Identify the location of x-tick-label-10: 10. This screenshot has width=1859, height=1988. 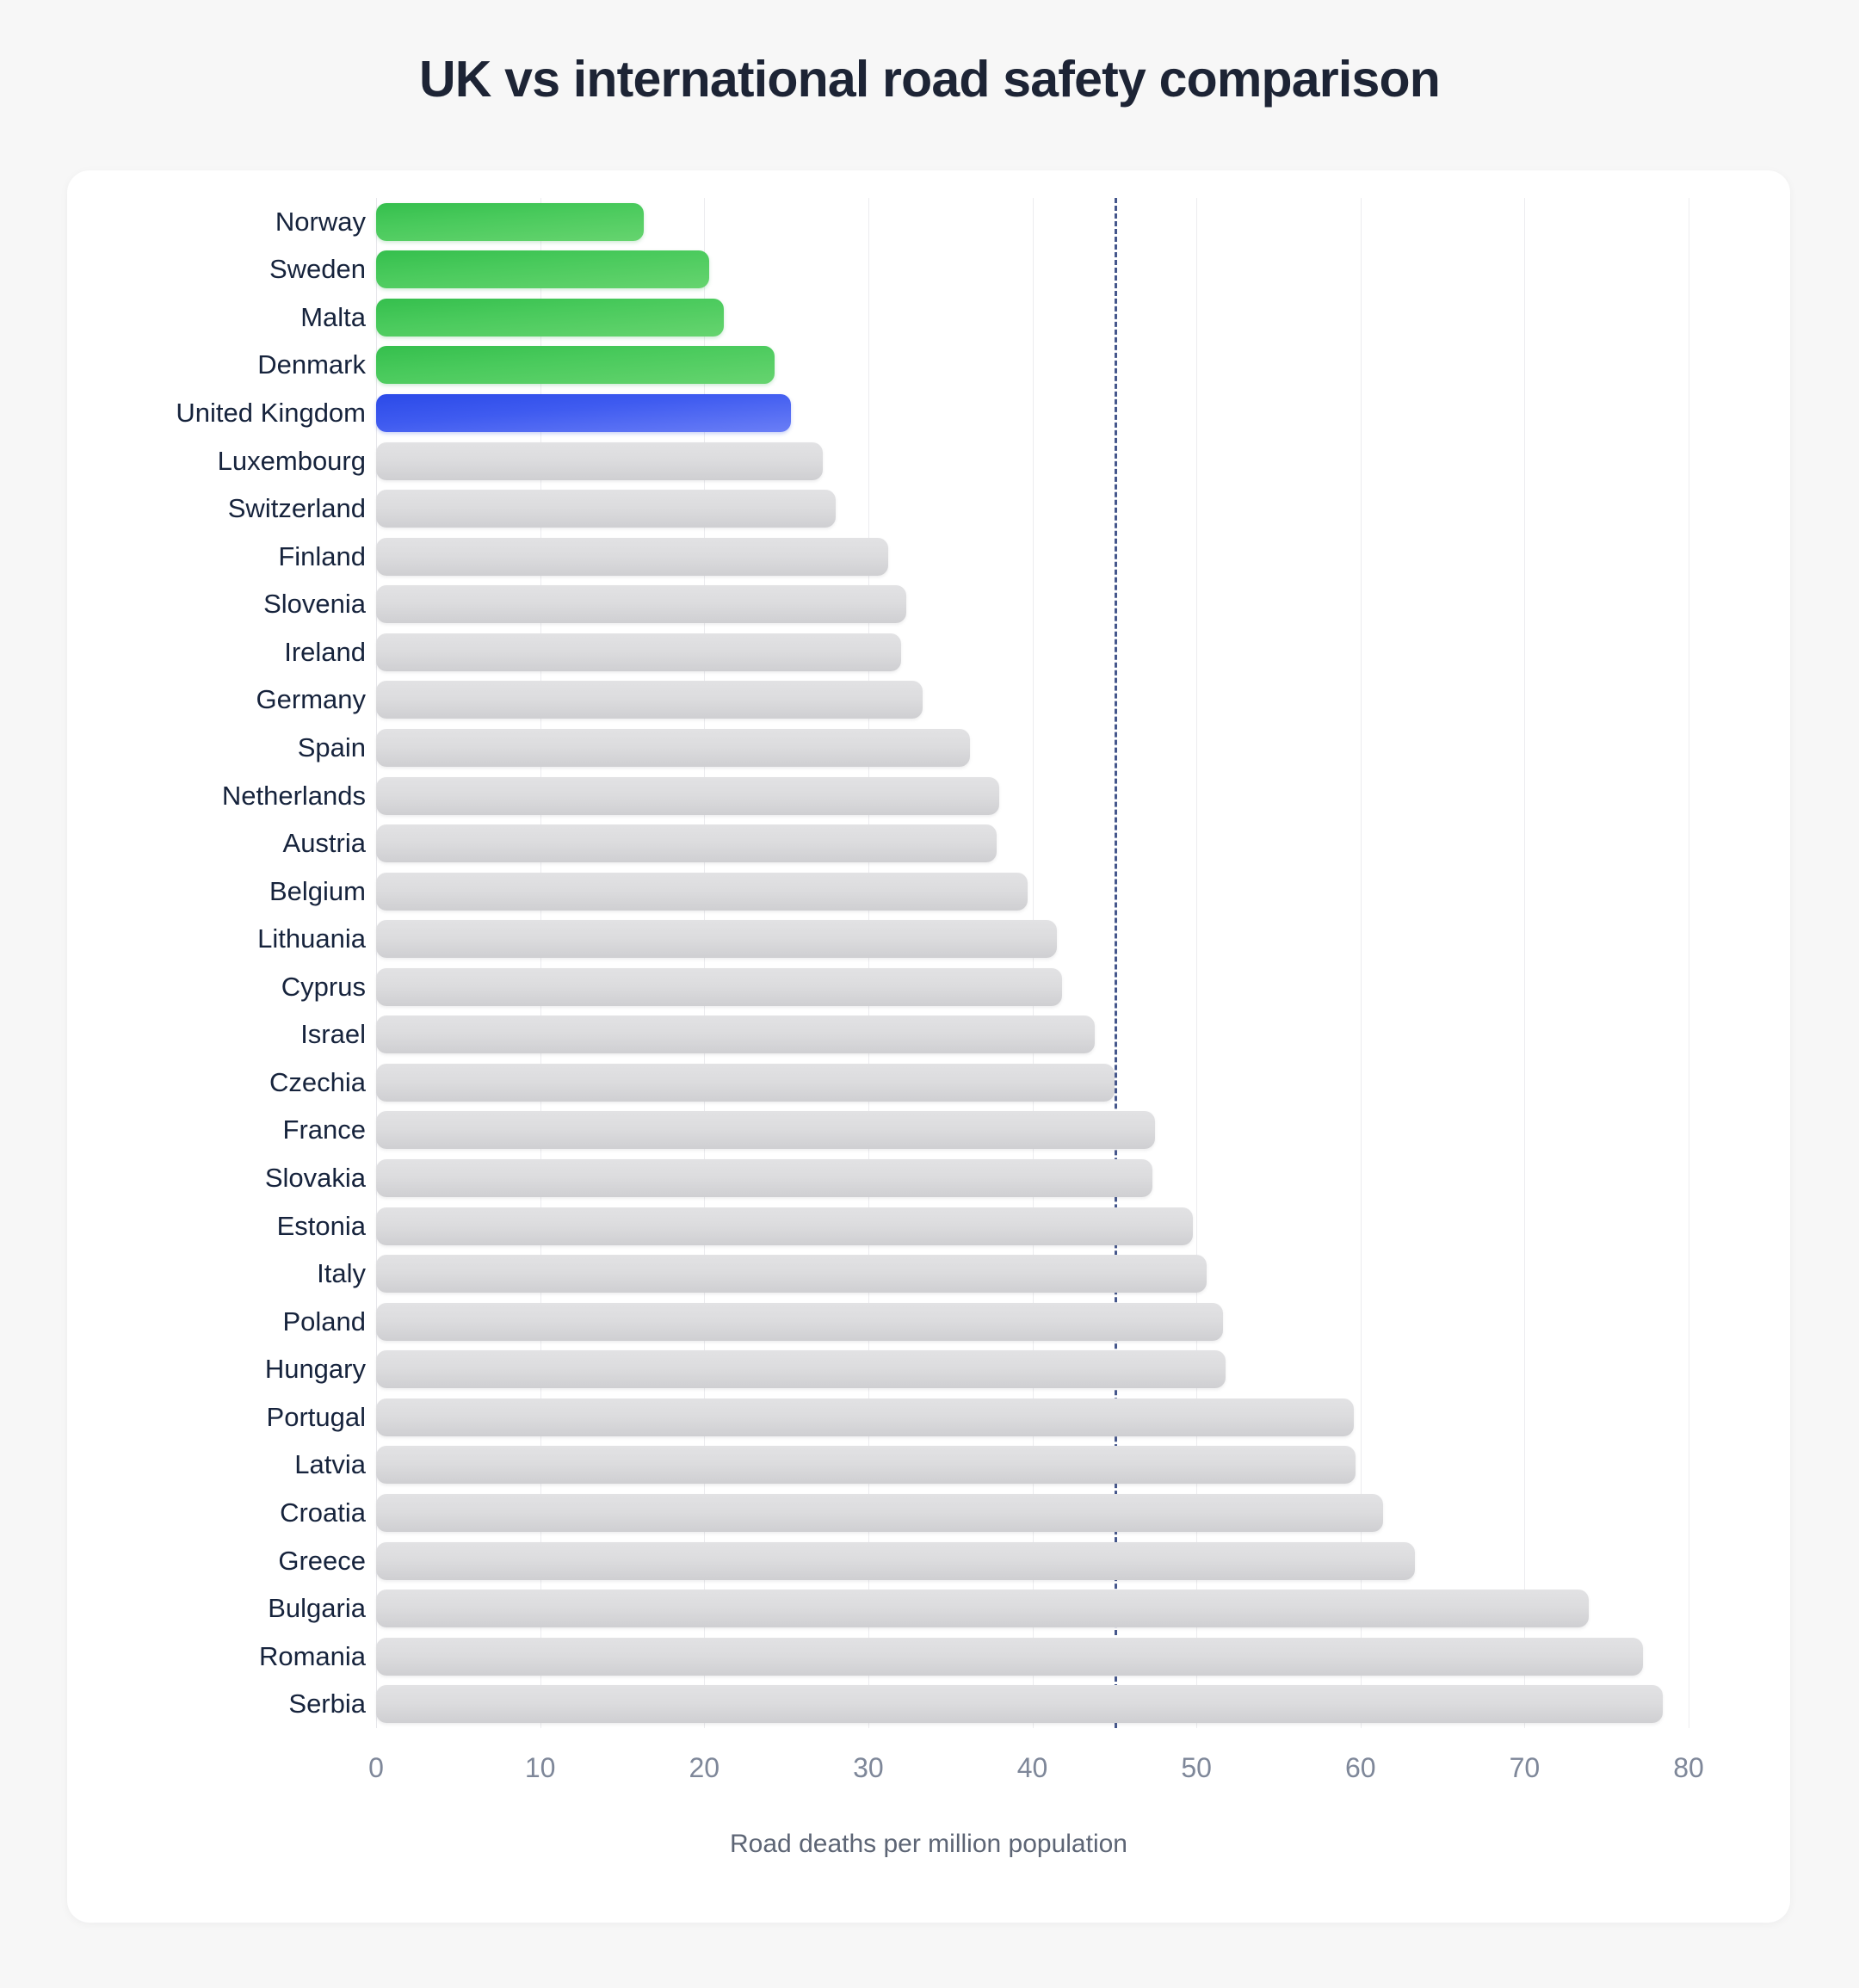
(540, 1767).